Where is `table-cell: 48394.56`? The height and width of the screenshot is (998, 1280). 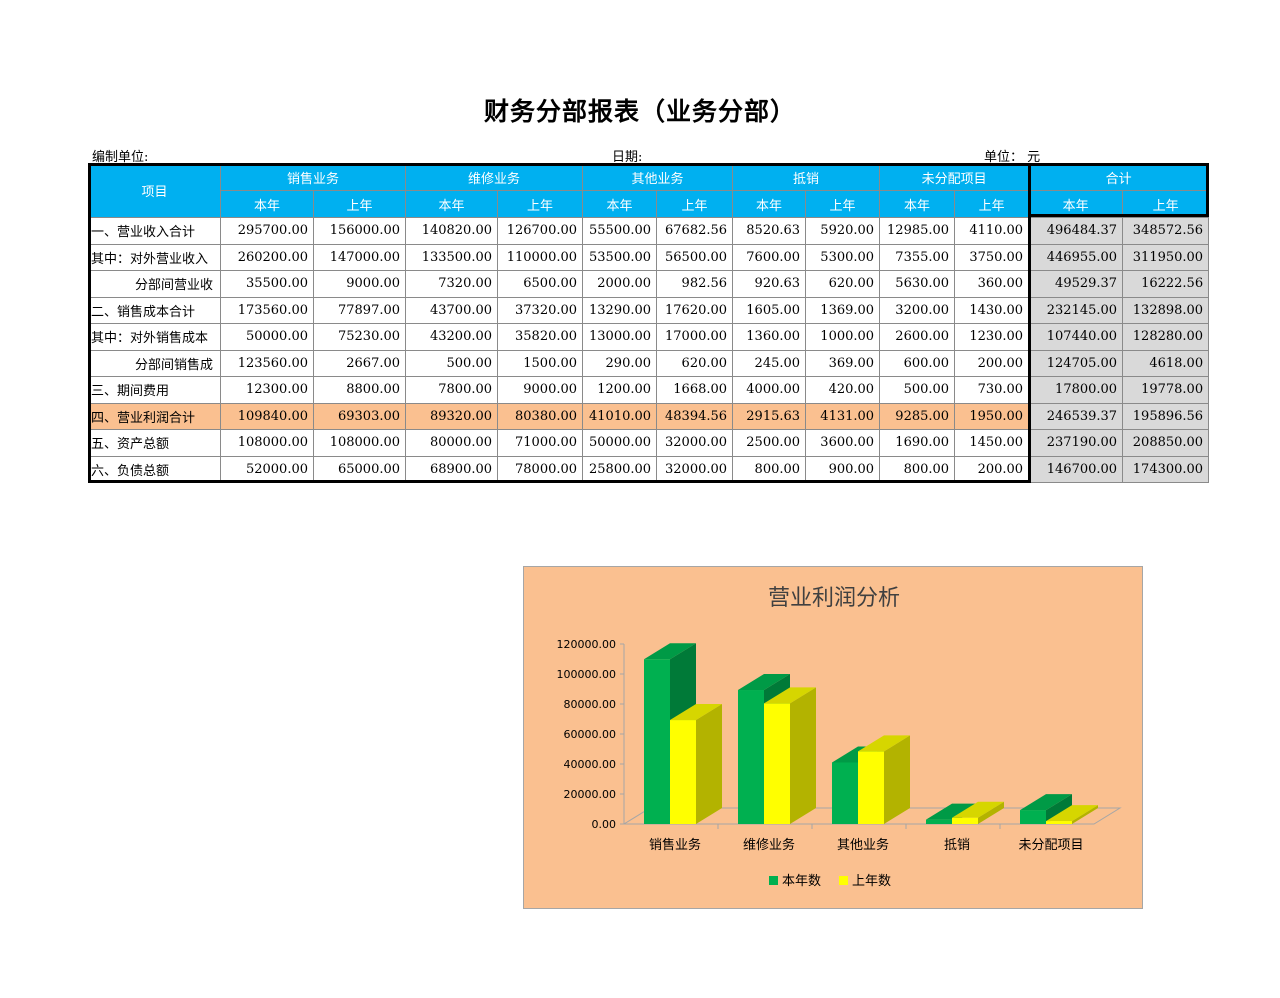 table-cell: 48394.56 is located at coordinates (695, 416).